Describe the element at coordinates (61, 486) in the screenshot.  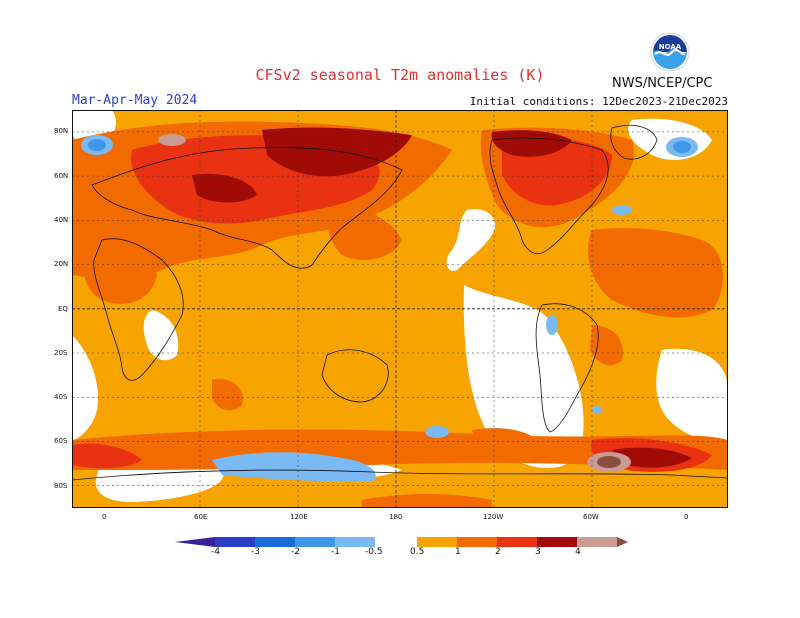
I see `lat-label: 80S` at that location.